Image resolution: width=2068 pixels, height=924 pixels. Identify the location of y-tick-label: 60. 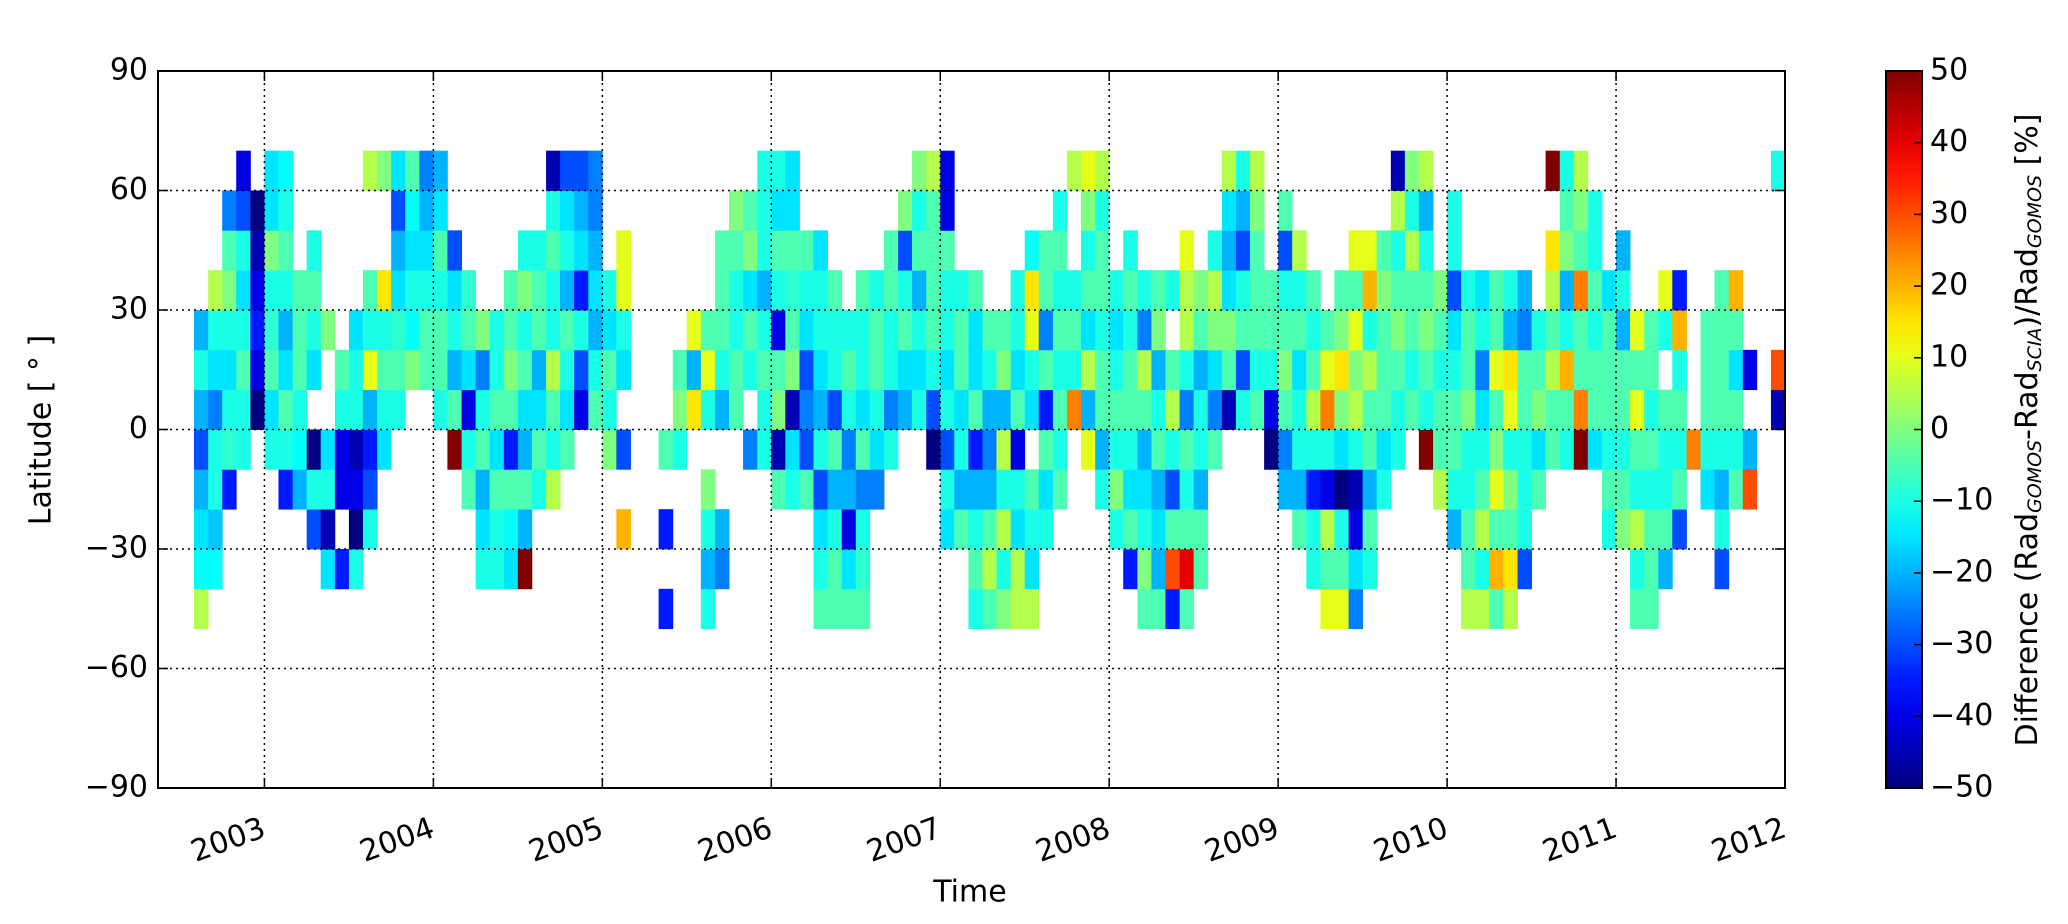
(129, 189).